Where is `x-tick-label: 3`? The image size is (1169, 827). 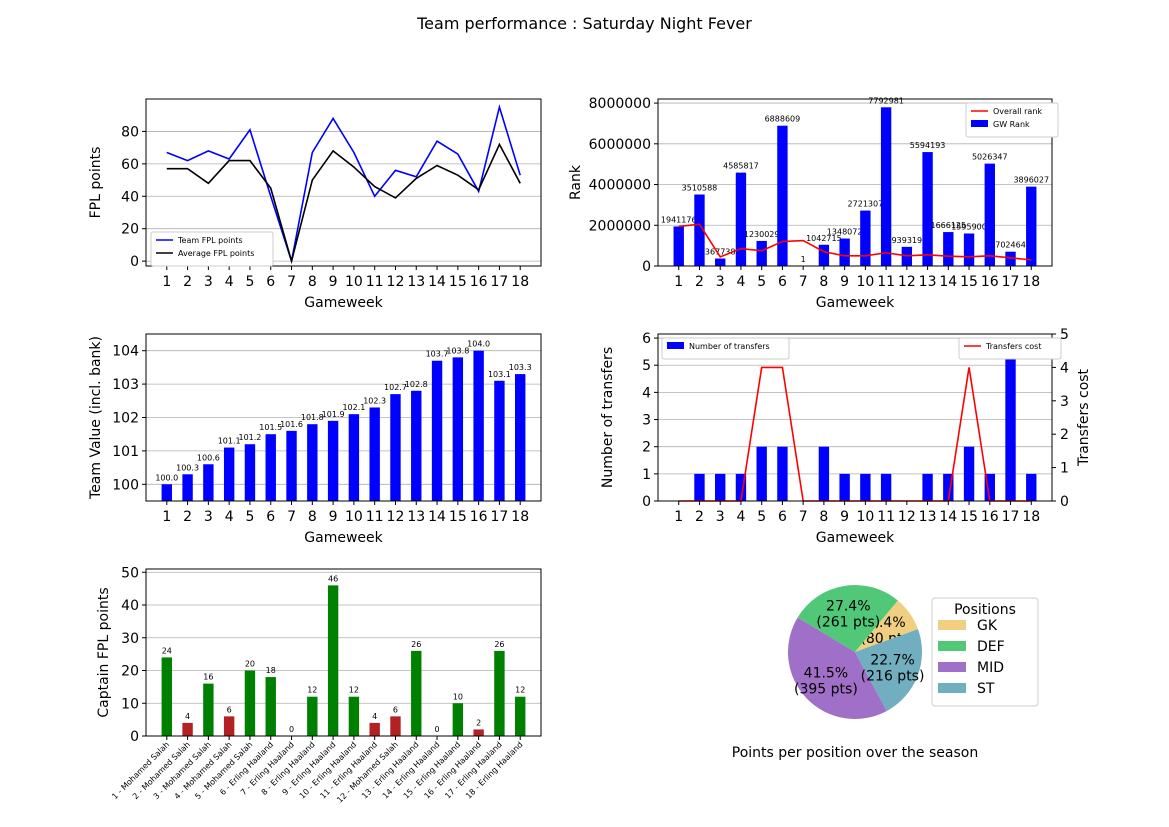 x-tick-label: 3 is located at coordinates (208, 282).